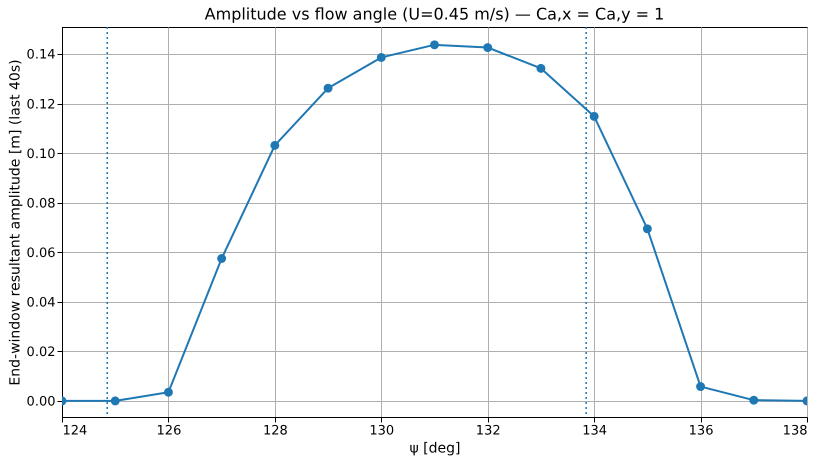  What do you see at coordinates (434, 14) in the screenshot?
I see `chart-title: Amplitude vs flow angle (U=0.45 m/s) — Ca,x = Ca,y = 1` at bounding box center [434, 14].